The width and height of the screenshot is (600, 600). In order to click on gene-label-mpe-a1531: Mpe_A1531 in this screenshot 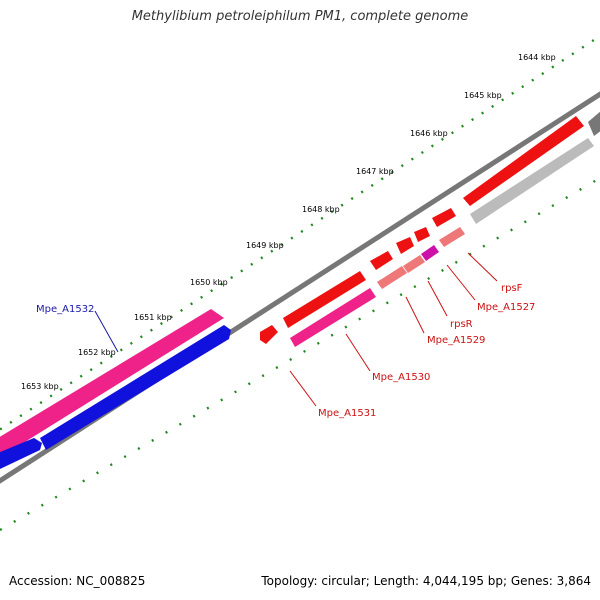, I will do `click(347, 413)`.